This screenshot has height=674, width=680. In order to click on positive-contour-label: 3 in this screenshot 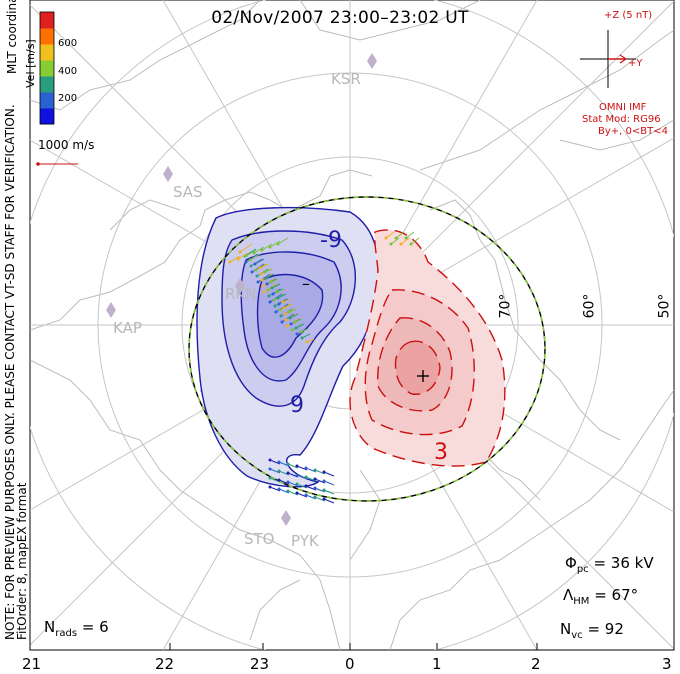, I will do `click(441, 452)`.